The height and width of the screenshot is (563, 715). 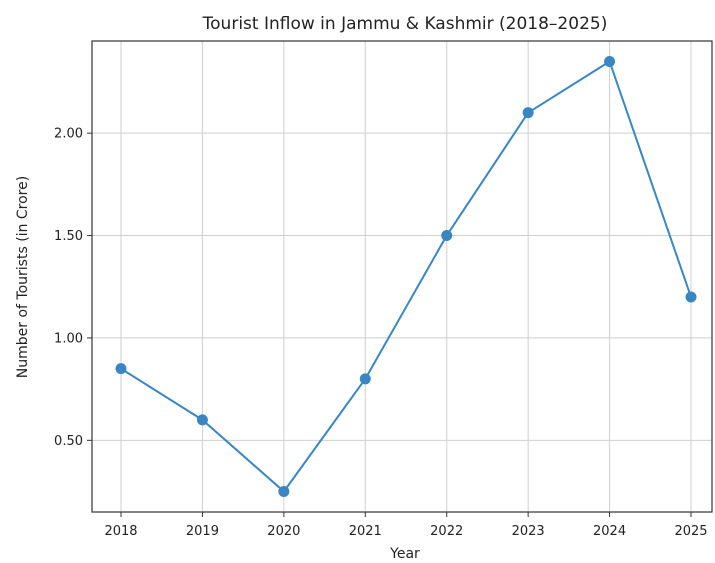 I want to click on x-tick-label: 2019, so click(x=202, y=531).